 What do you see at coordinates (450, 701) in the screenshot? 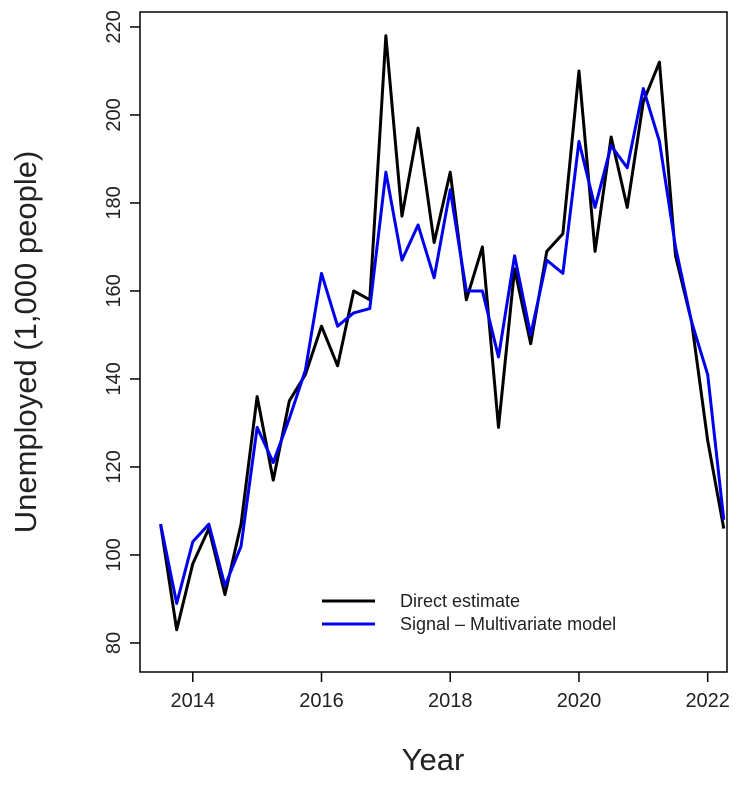
I see `x-tick-label: 2018` at bounding box center [450, 701].